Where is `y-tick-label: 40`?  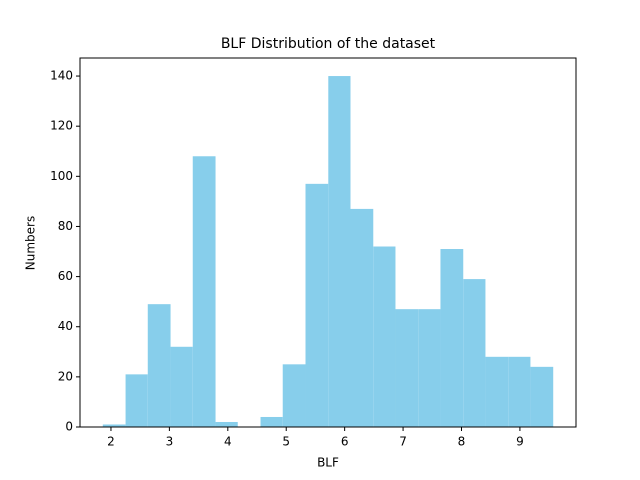
y-tick-label: 40 is located at coordinates (65, 326).